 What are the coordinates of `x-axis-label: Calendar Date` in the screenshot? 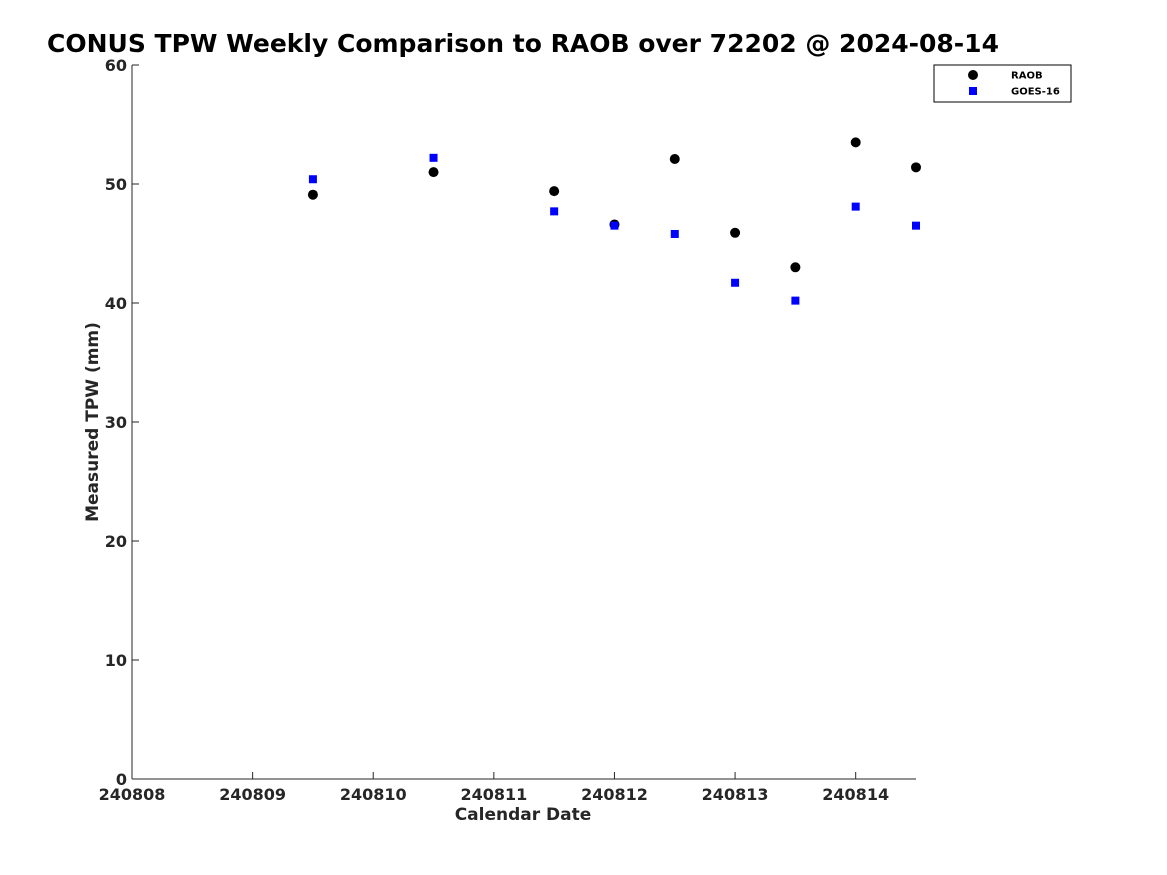 It's located at (523, 815).